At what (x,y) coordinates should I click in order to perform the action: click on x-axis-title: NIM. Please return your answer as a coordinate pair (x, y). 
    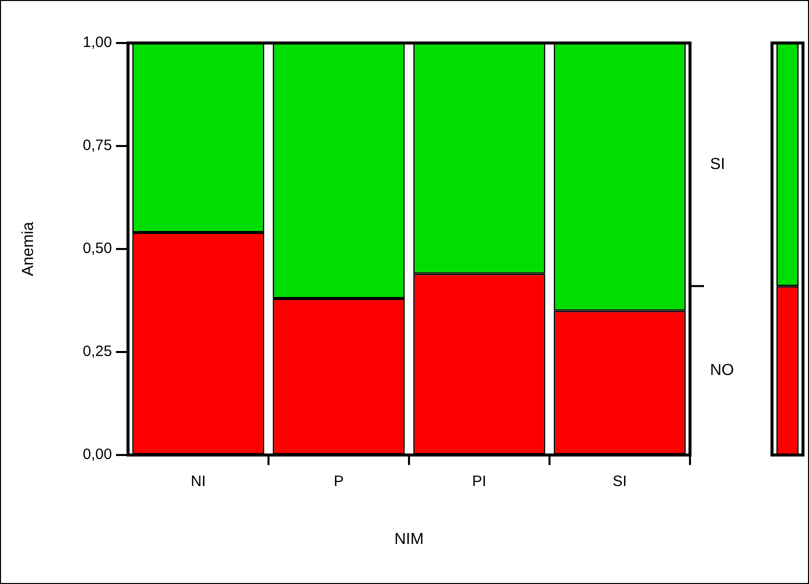
    Looking at the image, I should click on (409, 539).